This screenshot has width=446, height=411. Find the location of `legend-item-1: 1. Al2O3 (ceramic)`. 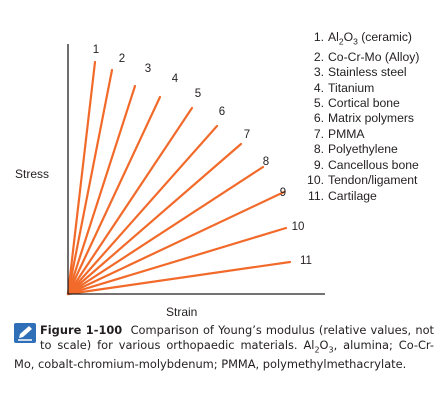

legend-item-1: 1. Al2O3 (ceramic) is located at coordinates (359, 40).